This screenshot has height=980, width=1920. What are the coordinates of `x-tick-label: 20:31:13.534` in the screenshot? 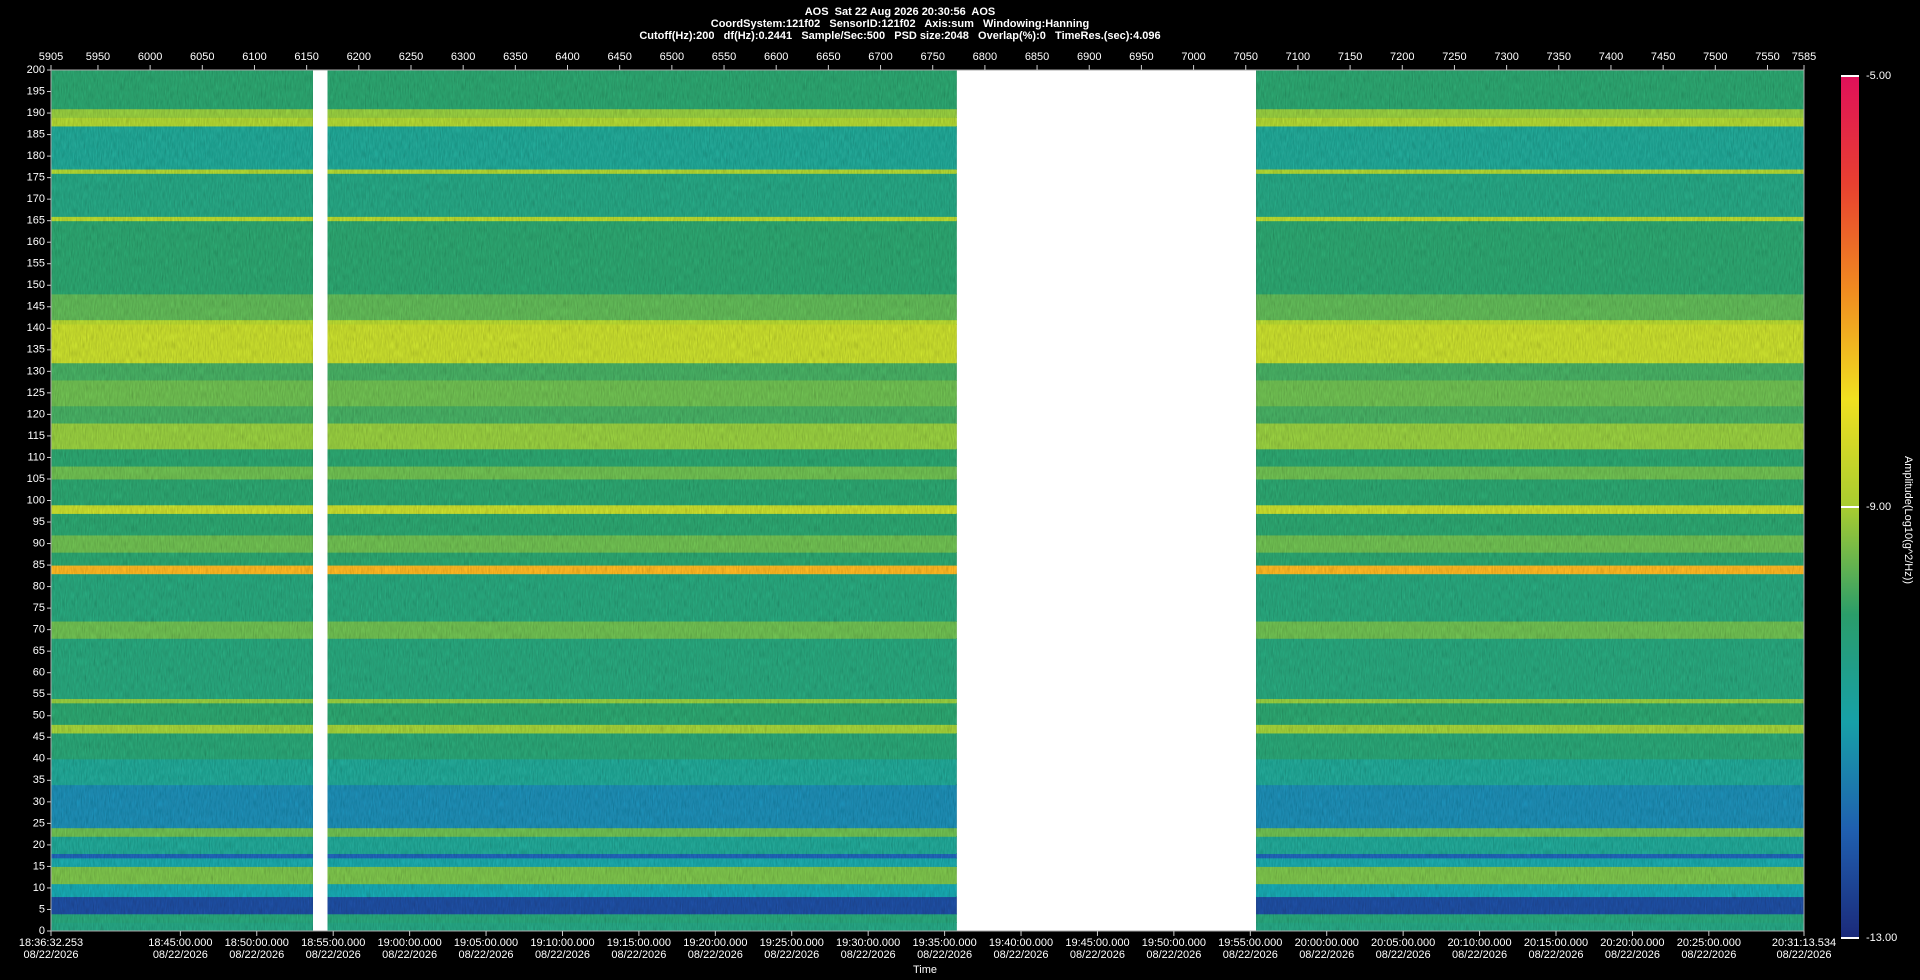 It's located at (1804, 943).